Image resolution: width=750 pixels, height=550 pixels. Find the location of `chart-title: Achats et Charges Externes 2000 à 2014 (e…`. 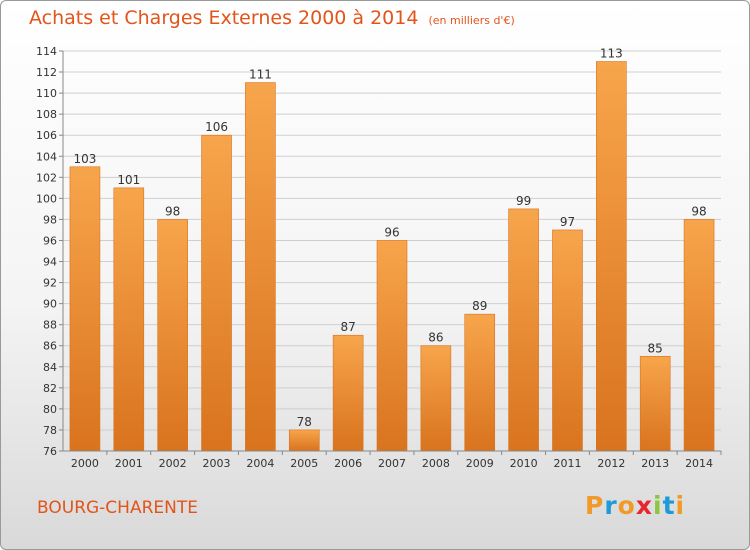

chart-title: Achats et Charges Externes 2000 à 2014 (e… is located at coordinates (272, 18).